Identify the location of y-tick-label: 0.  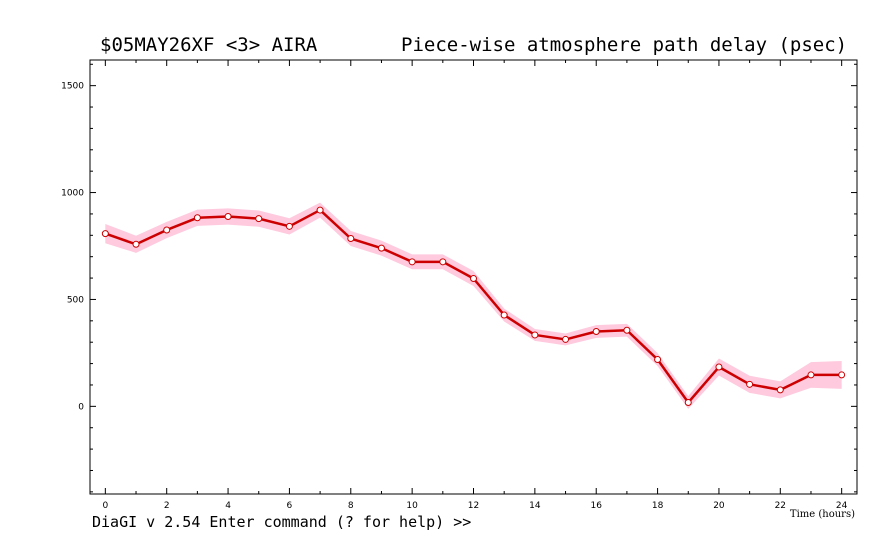
(81, 407).